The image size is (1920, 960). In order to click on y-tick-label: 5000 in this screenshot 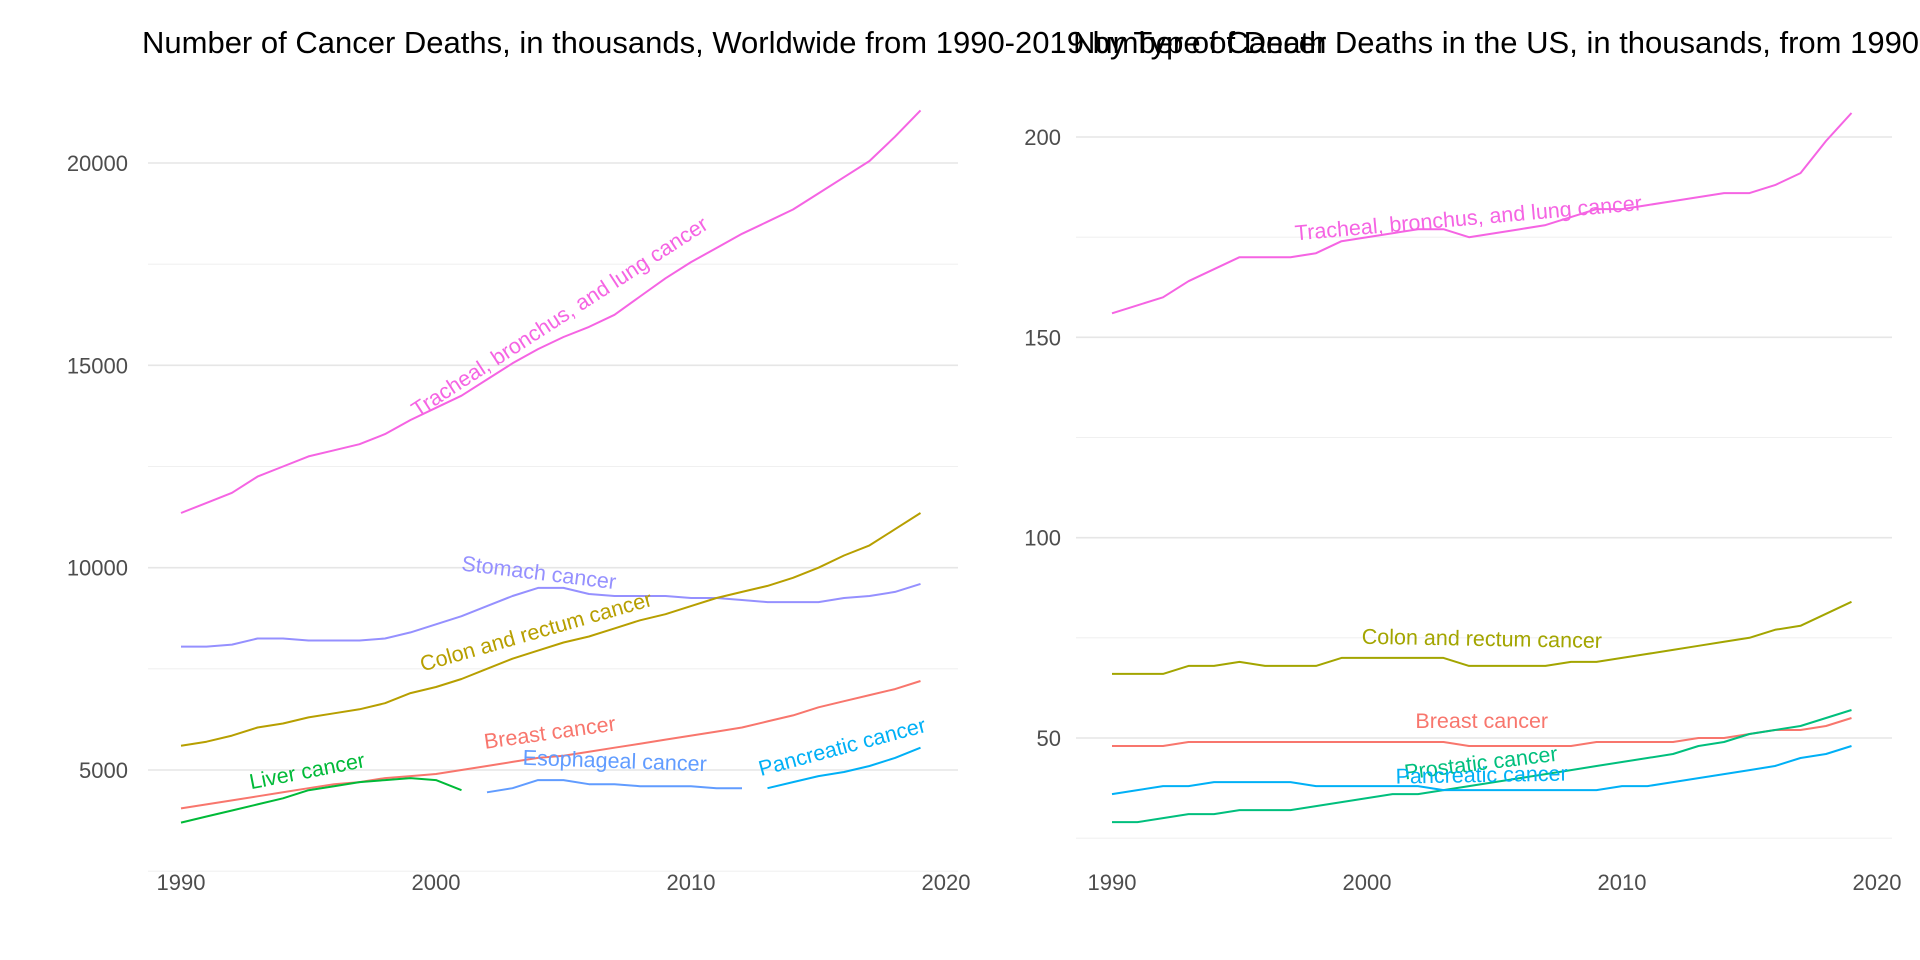, I will do `click(103, 770)`.